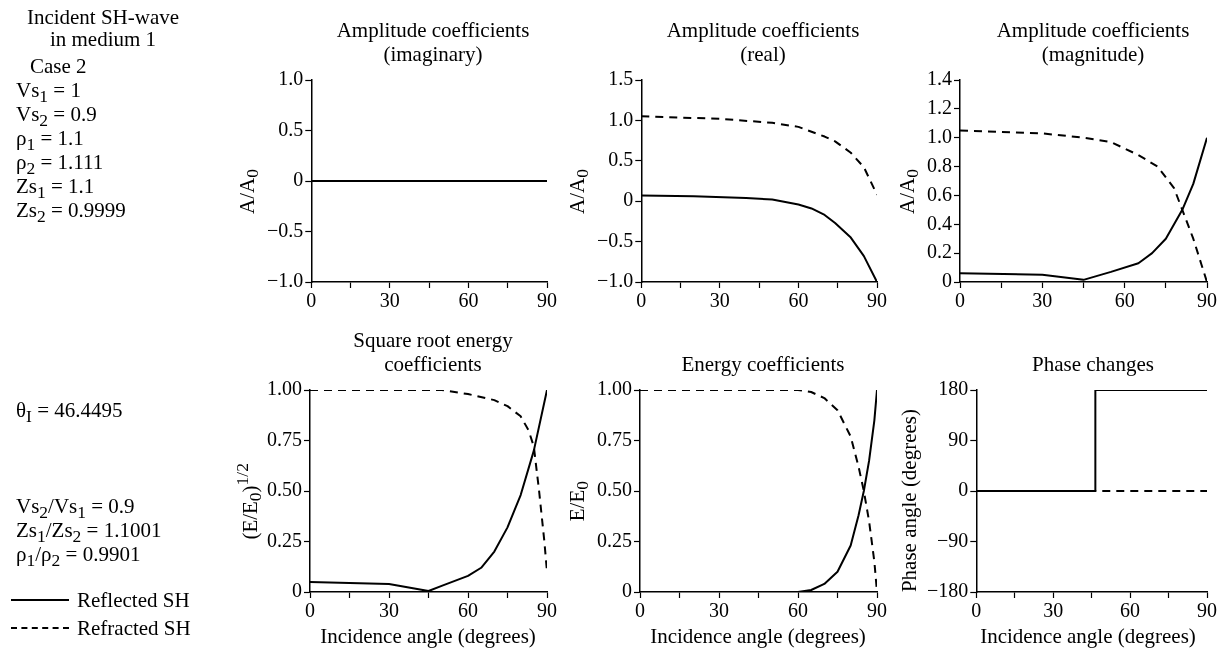  I want to click on y-tick-label: 180, so click(953, 388).